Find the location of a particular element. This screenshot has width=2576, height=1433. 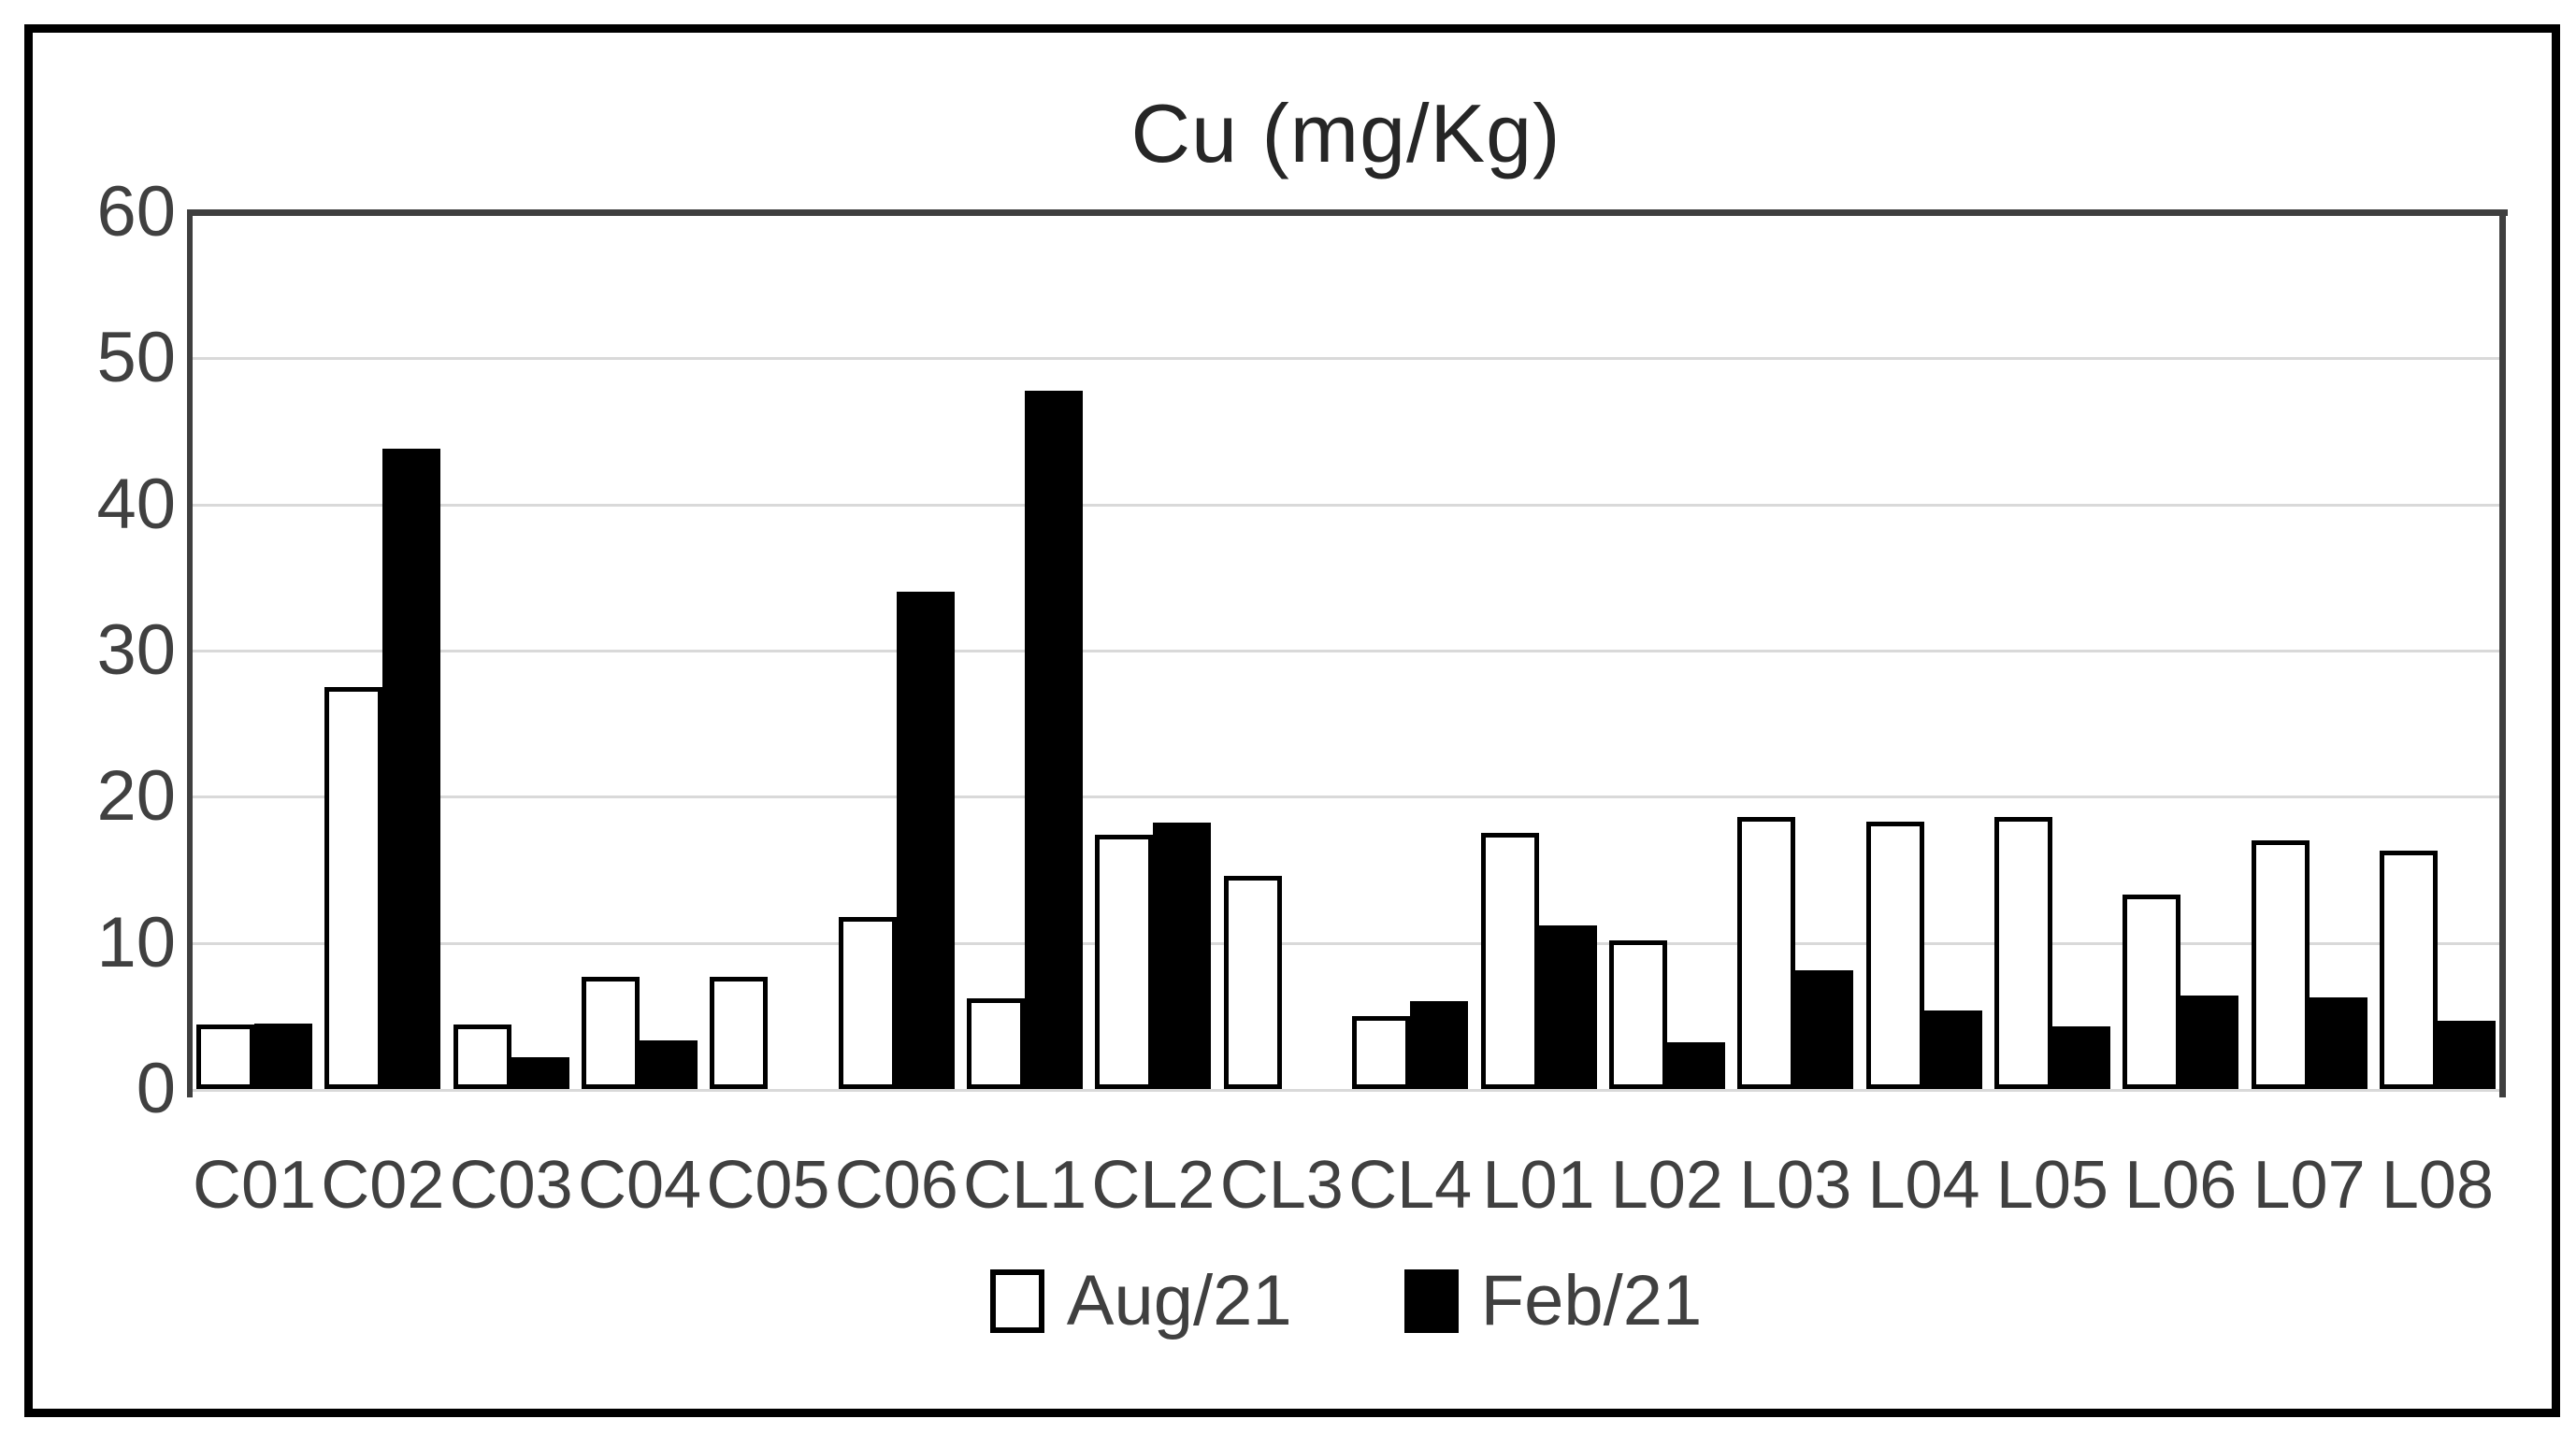

bar-feb21-CL2 is located at coordinates (1183, 956).